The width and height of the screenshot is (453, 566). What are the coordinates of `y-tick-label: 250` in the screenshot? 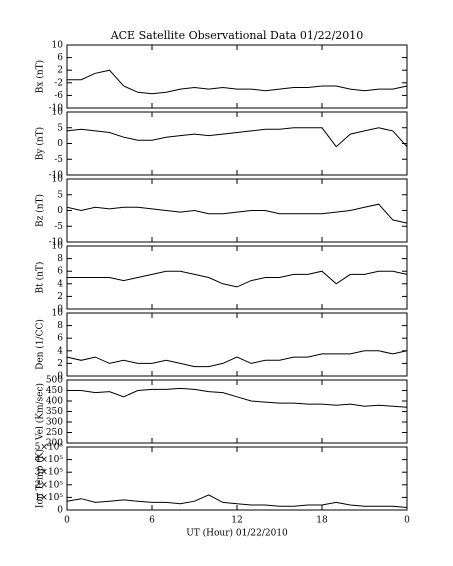 It's located at (54, 433).